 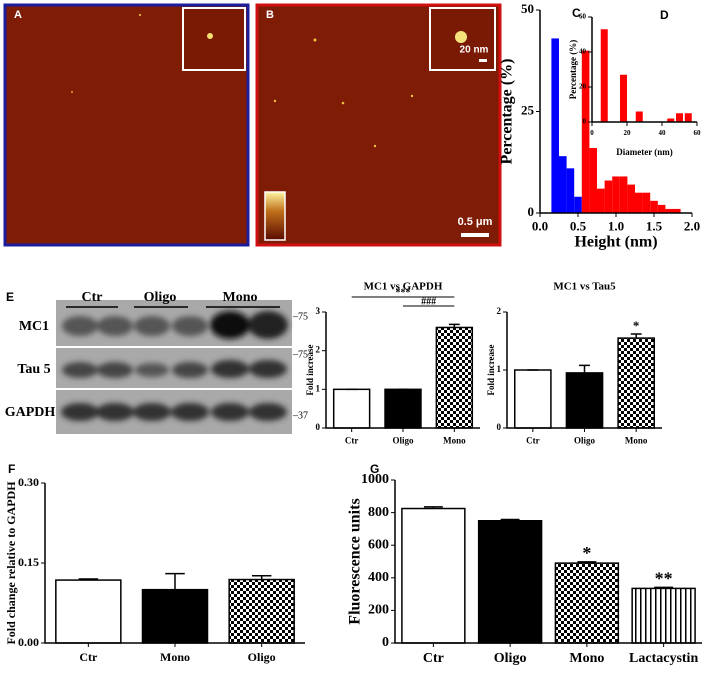 What do you see at coordinates (355, 561) in the screenshot?
I see `y-axis-label: Fluorescence units` at bounding box center [355, 561].